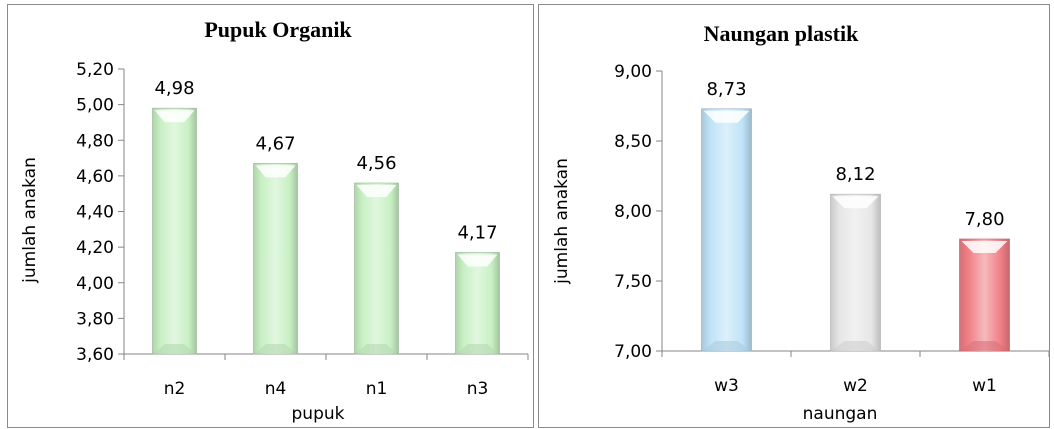 This screenshot has width=1054, height=429. What do you see at coordinates (174, 88) in the screenshot?
I see `data-label-n2: 4,98` at bounding box center [174, 88].